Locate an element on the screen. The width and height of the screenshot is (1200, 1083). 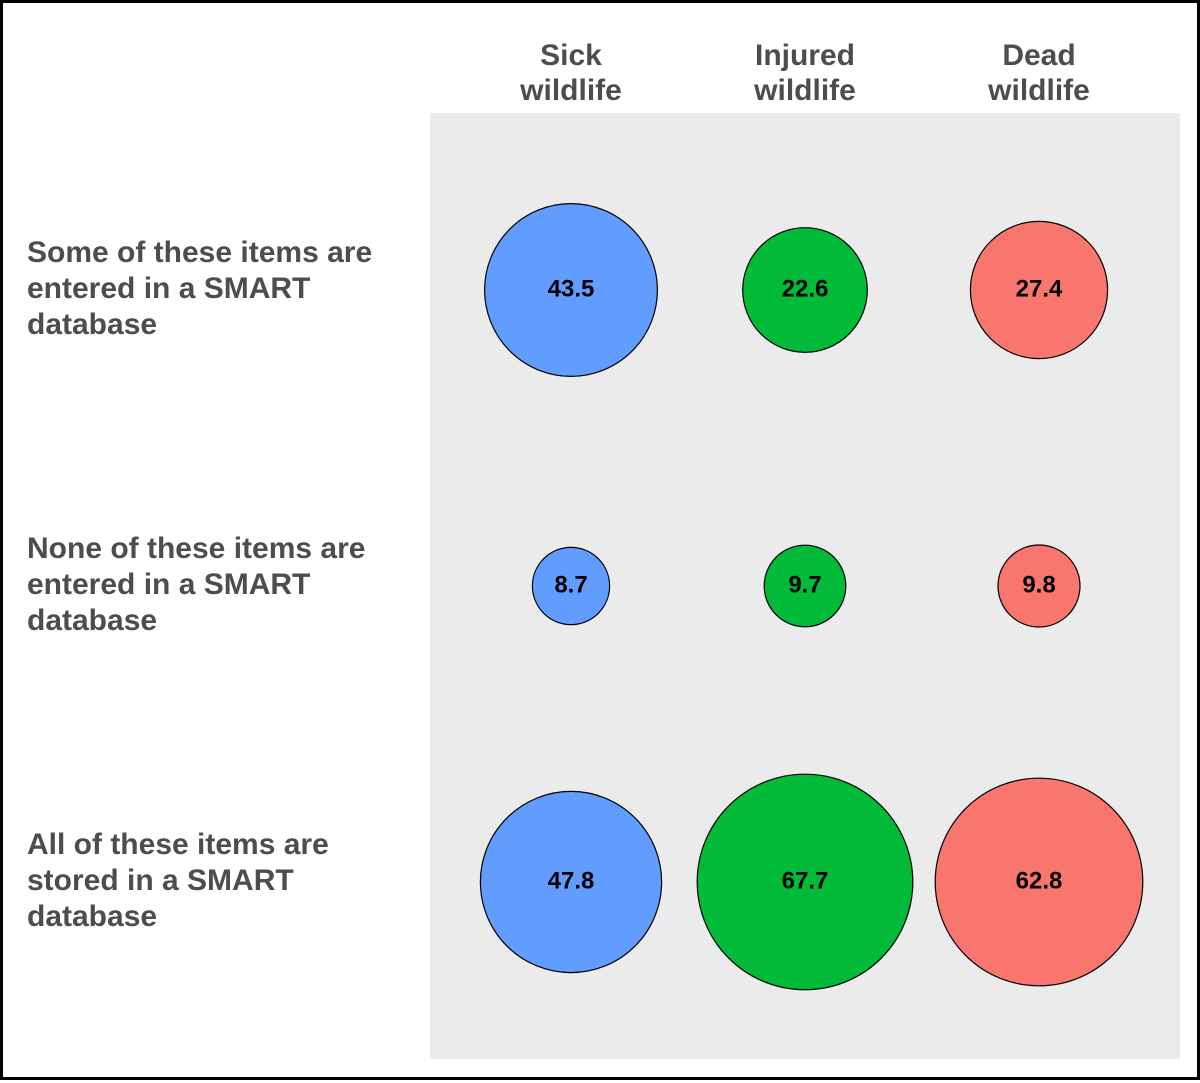
column-label-2-line-1: wildlife is located at coordinates (1038, 90).